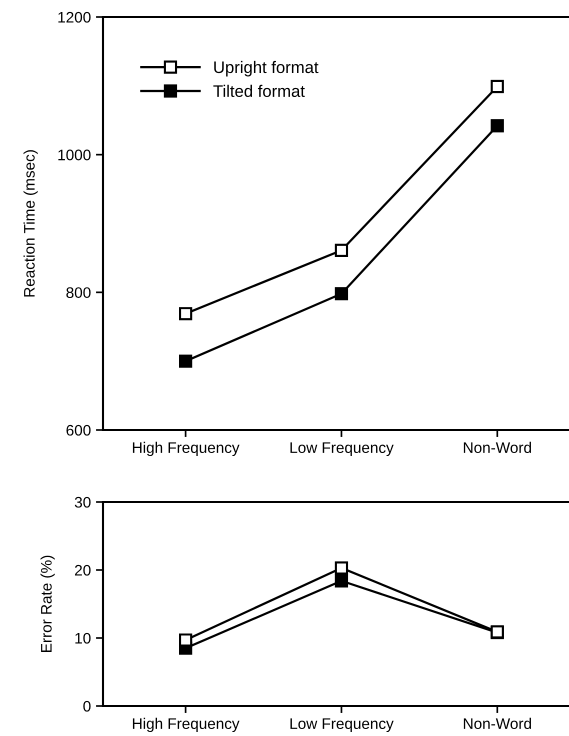 The height and width of the screenshot is (736, 569). What do you see at coordinates (78, 292) in the screenshot?
I see `y-tick-label: 800` at bounding box center [78, 292].